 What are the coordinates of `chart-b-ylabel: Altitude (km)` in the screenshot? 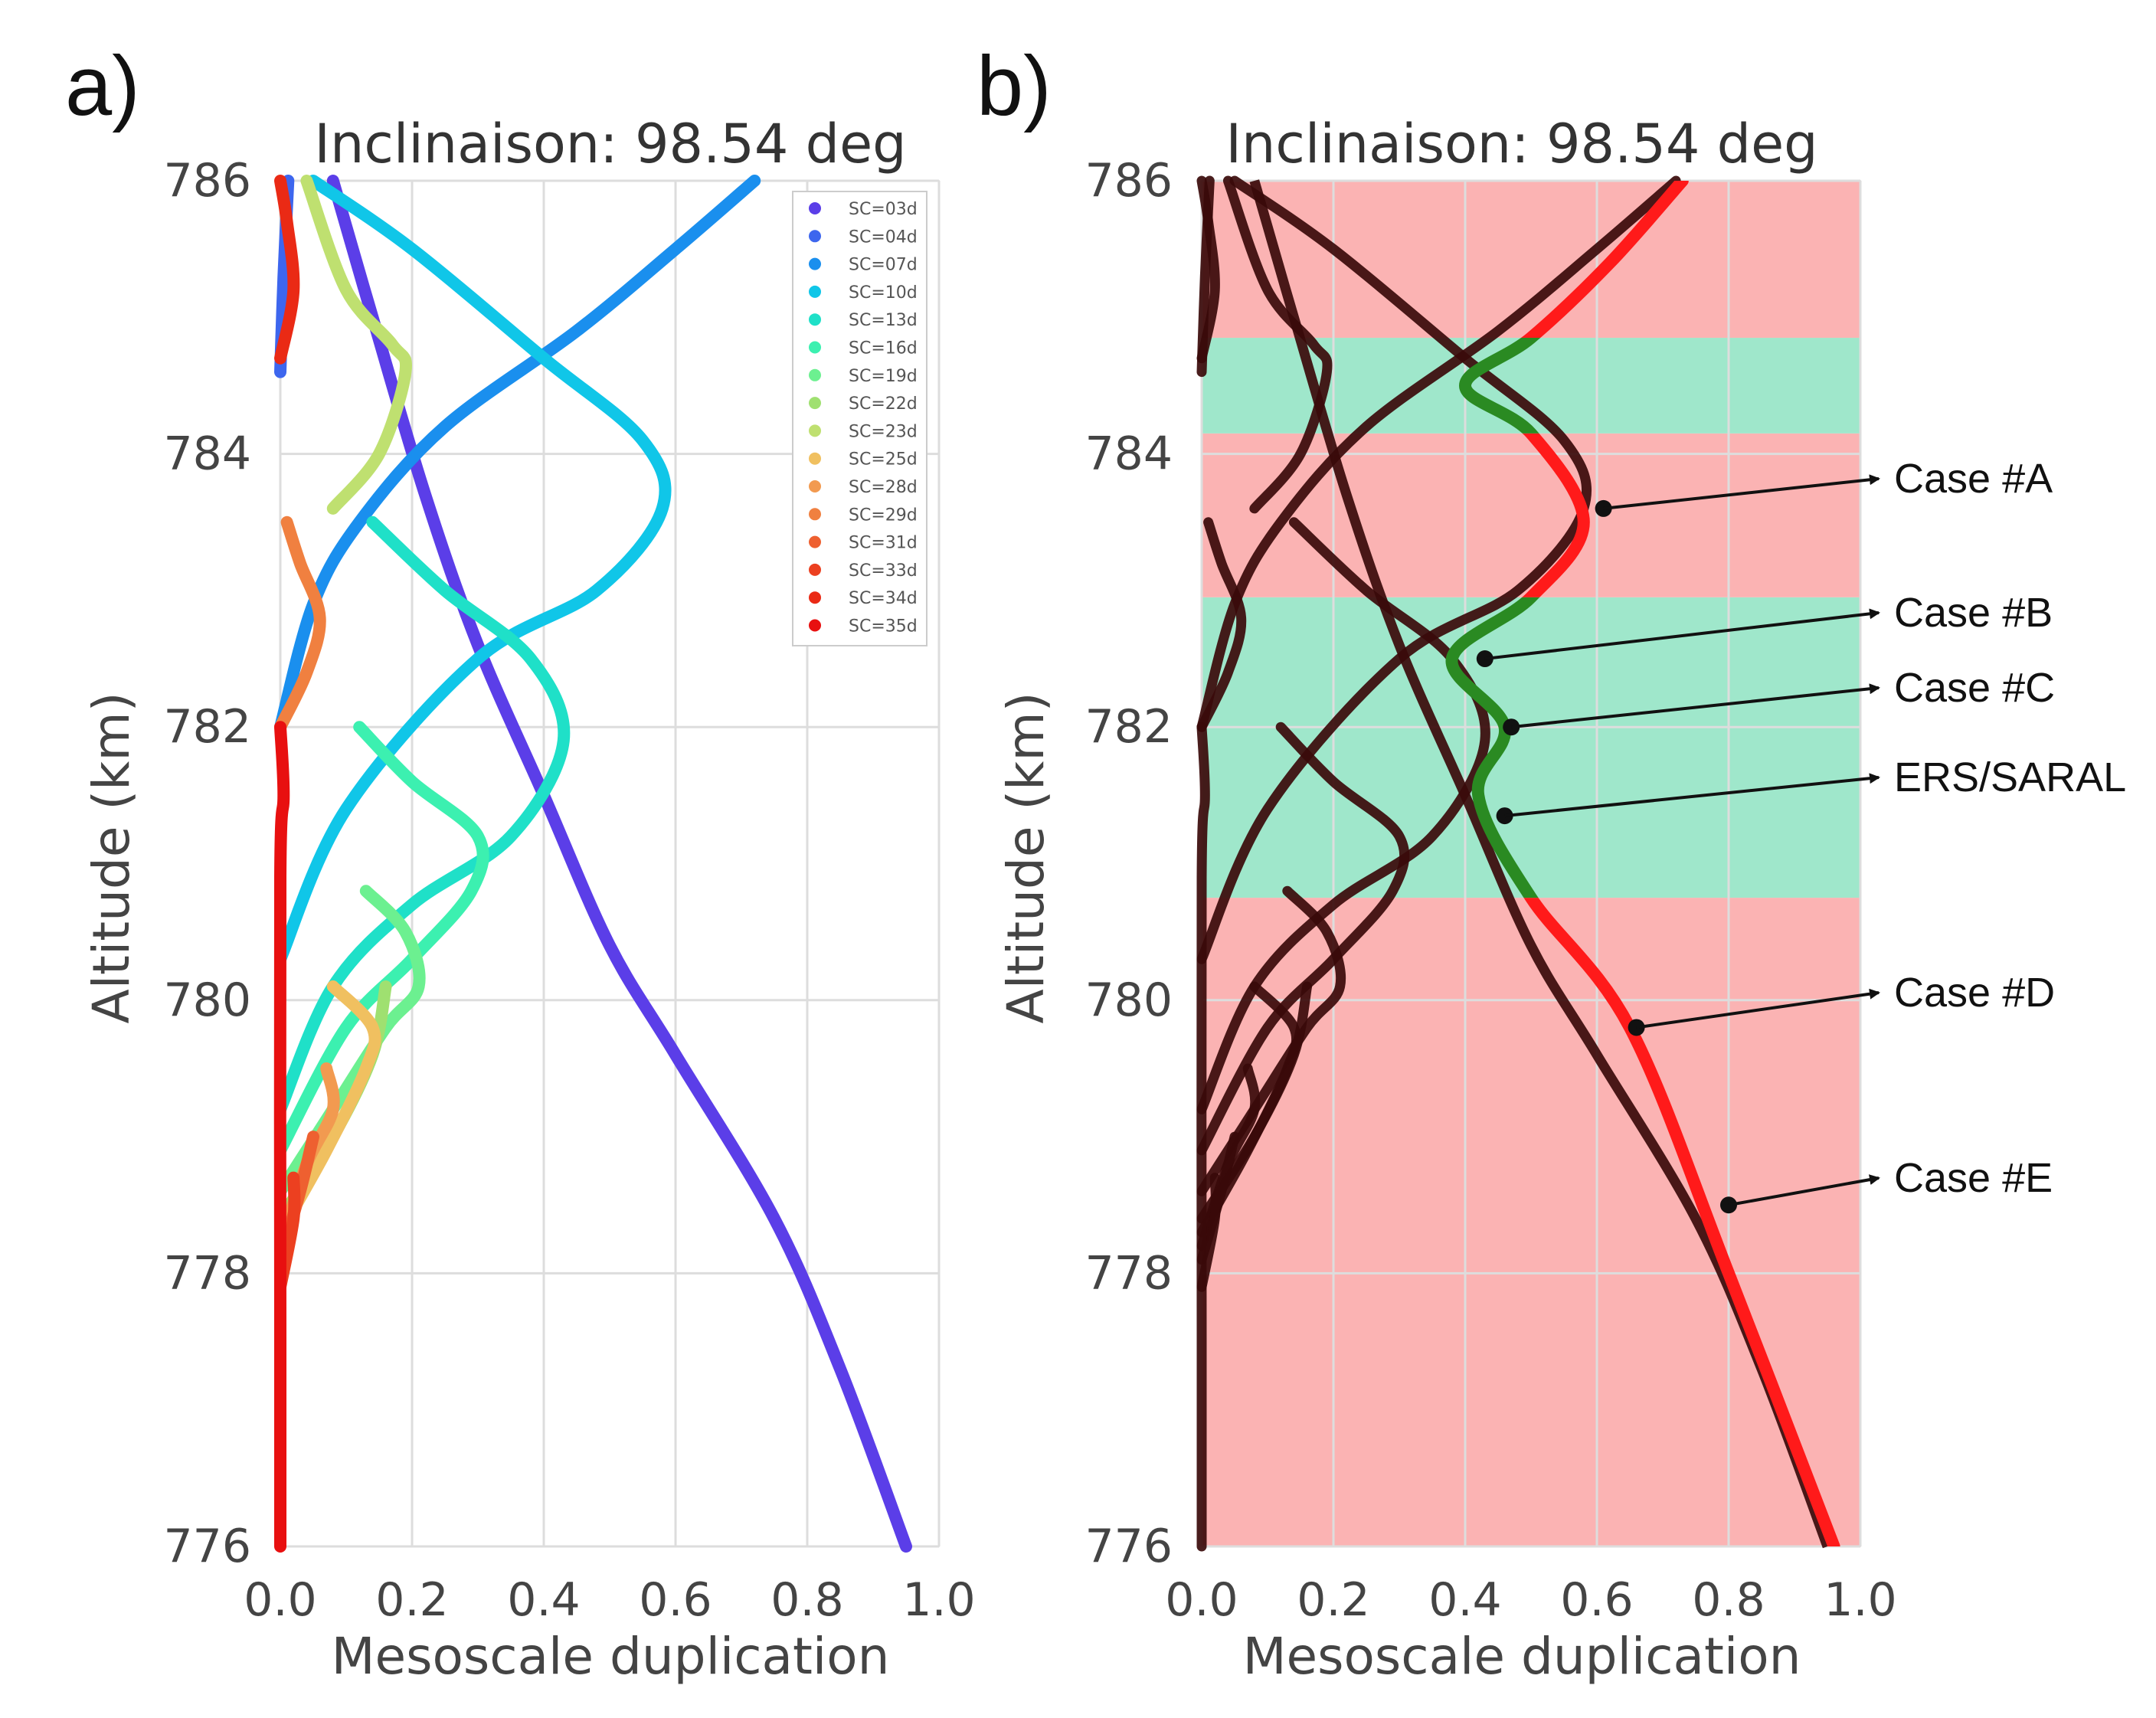 It's located at (1026, 858).